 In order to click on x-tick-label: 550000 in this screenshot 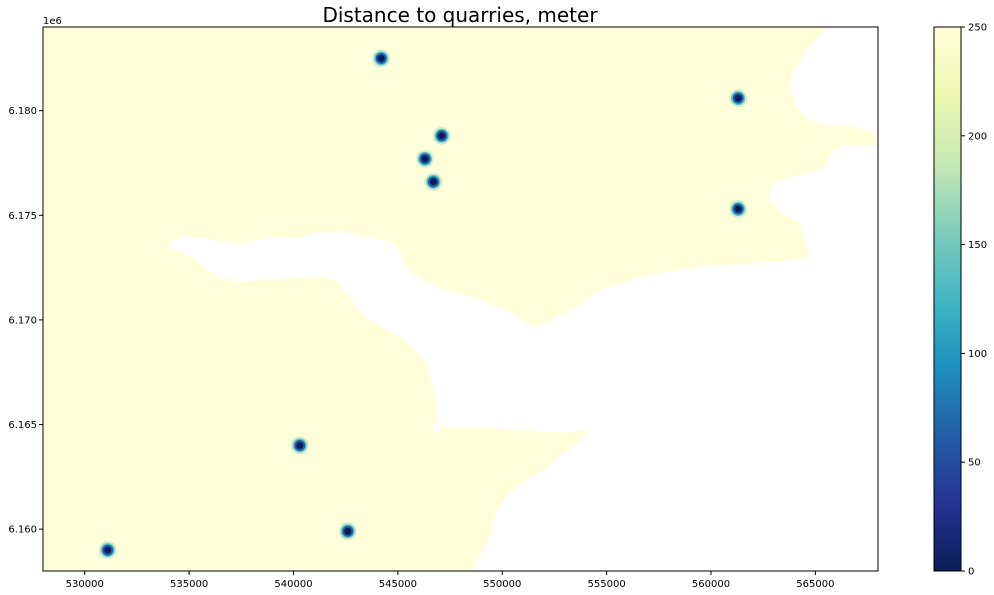, I will do `click(502, 584)`.